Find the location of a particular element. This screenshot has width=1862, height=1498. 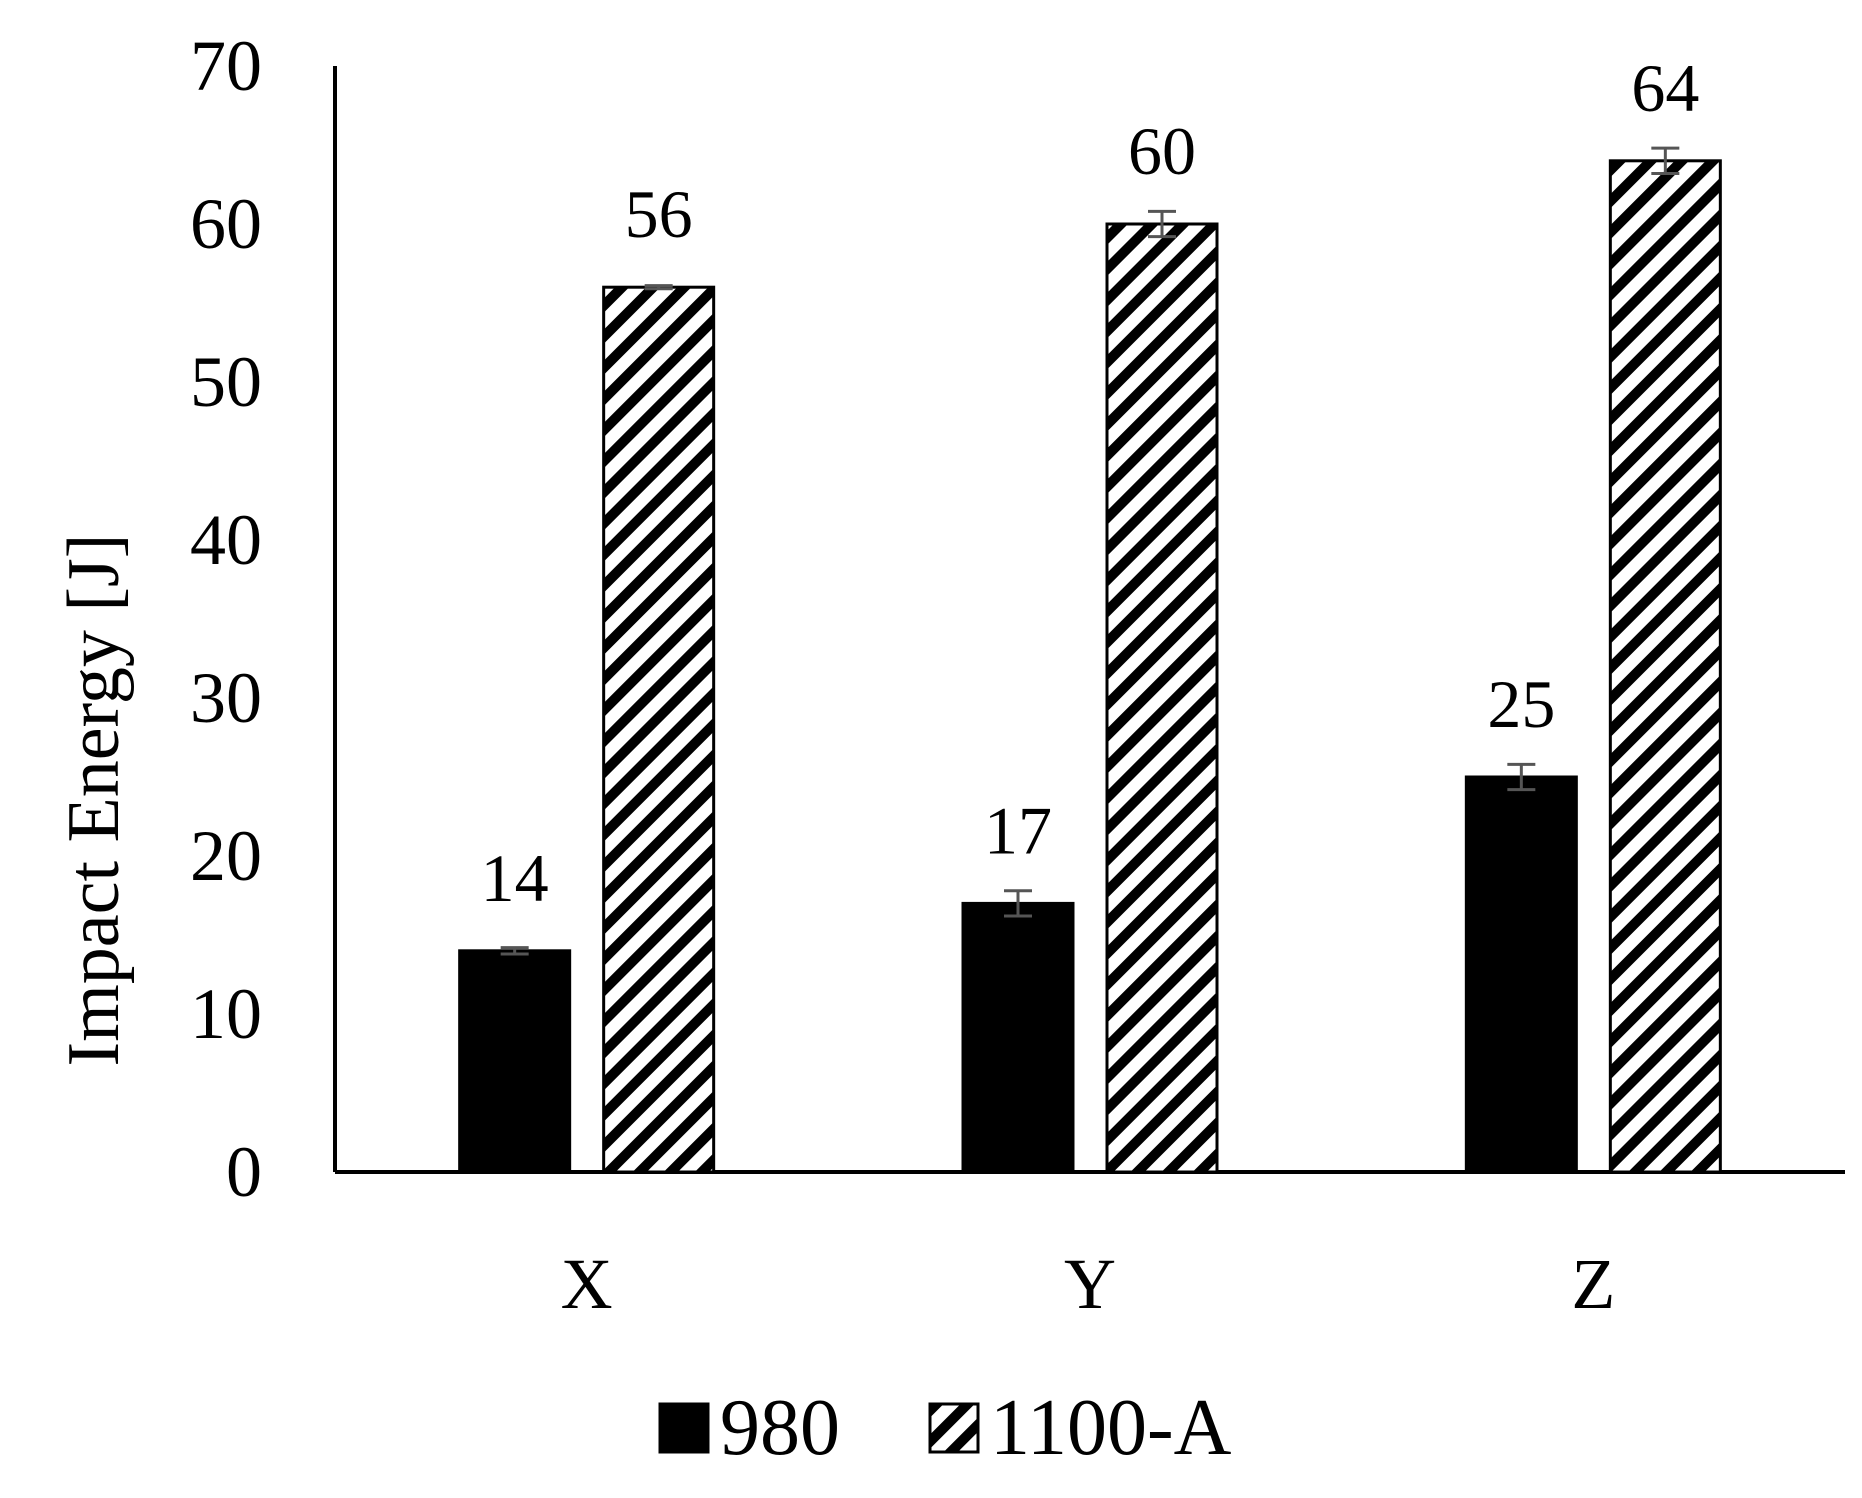

legend-item: 1100-A is located at coordinates (1080, 1428).